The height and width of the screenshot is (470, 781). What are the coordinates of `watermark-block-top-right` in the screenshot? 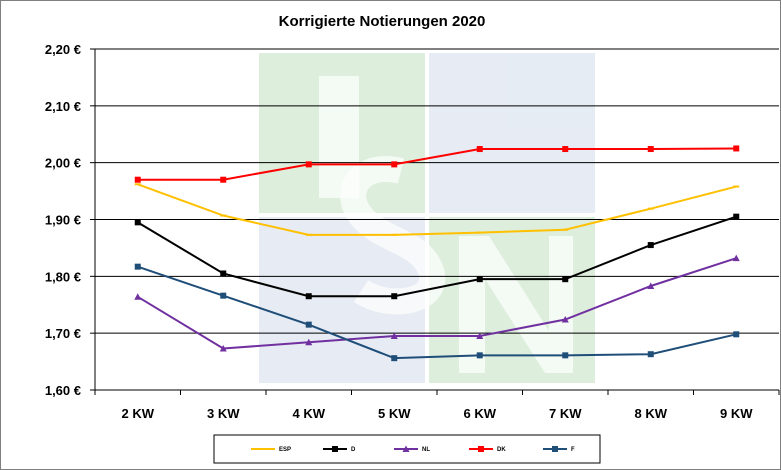 It's located at (512, 133).